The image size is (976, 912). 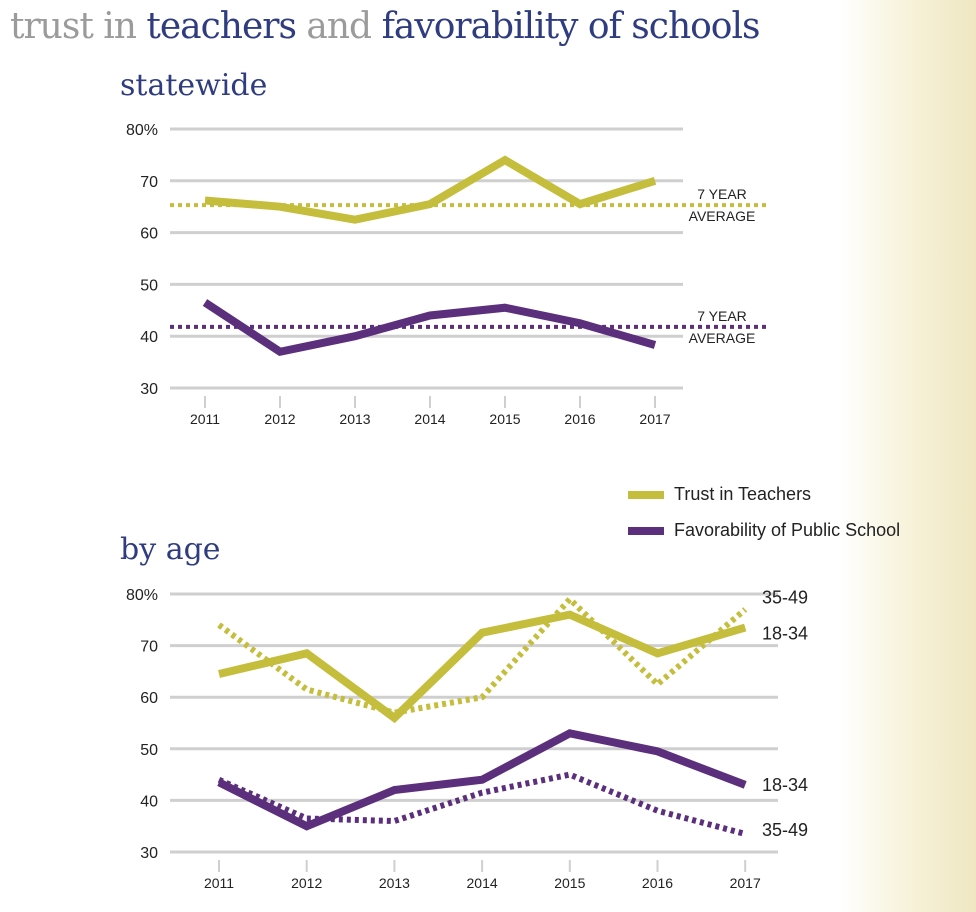 What do you see at coordinates (194, 85) in the screenshot?
I see `chart-title-statewide: statewide` at bounding box center [194, 85].